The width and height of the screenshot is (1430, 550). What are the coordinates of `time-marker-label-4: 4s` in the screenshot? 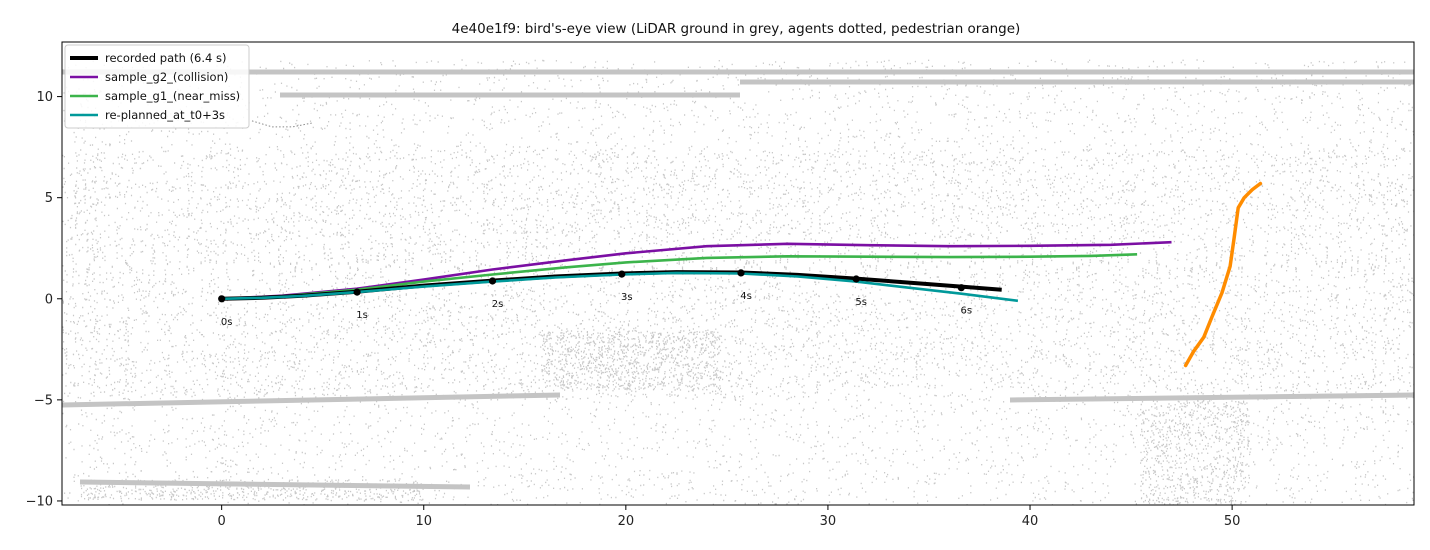 It's located at (746, 296).